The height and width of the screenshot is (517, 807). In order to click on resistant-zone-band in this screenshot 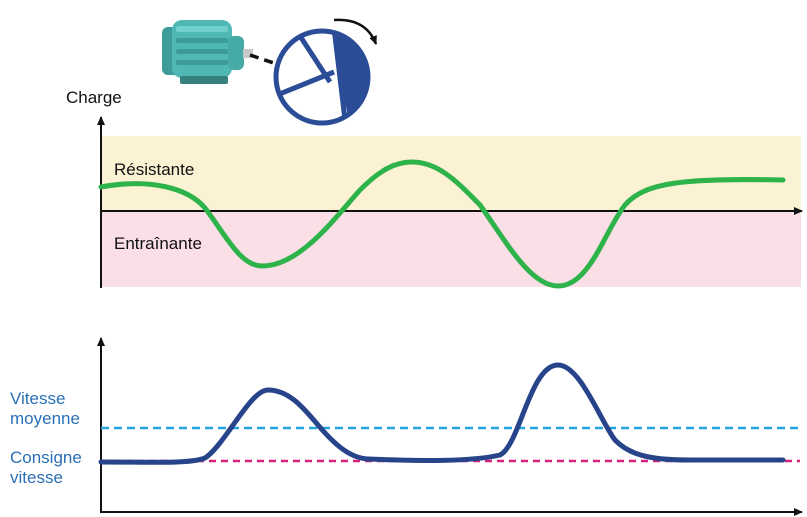, I will do `click(451, 173)`.